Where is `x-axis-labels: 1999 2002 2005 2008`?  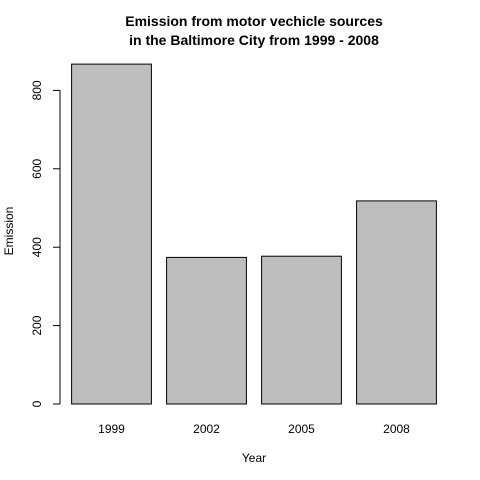
x-axis-labels: 1999 2002 2005 2008 is located at coordinates (254, 429).